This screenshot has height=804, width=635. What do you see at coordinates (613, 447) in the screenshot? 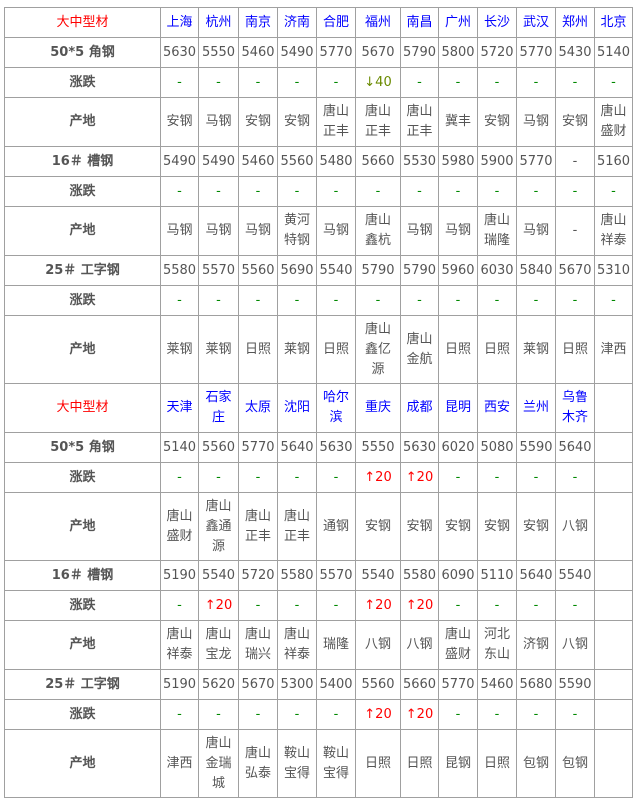
I see `price-cell` at bounding box center [613, 447].